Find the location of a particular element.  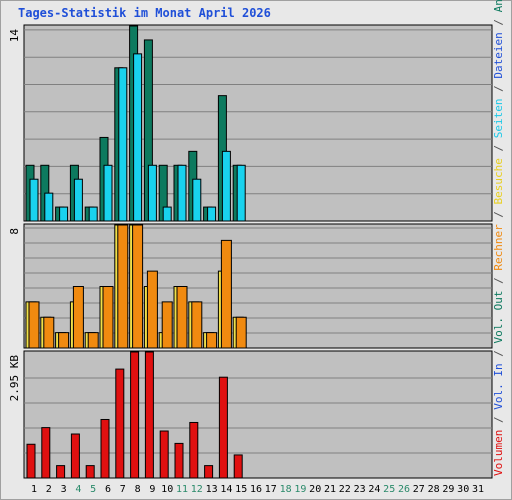

legend-item-11: / is located at coordinates (498, 89).